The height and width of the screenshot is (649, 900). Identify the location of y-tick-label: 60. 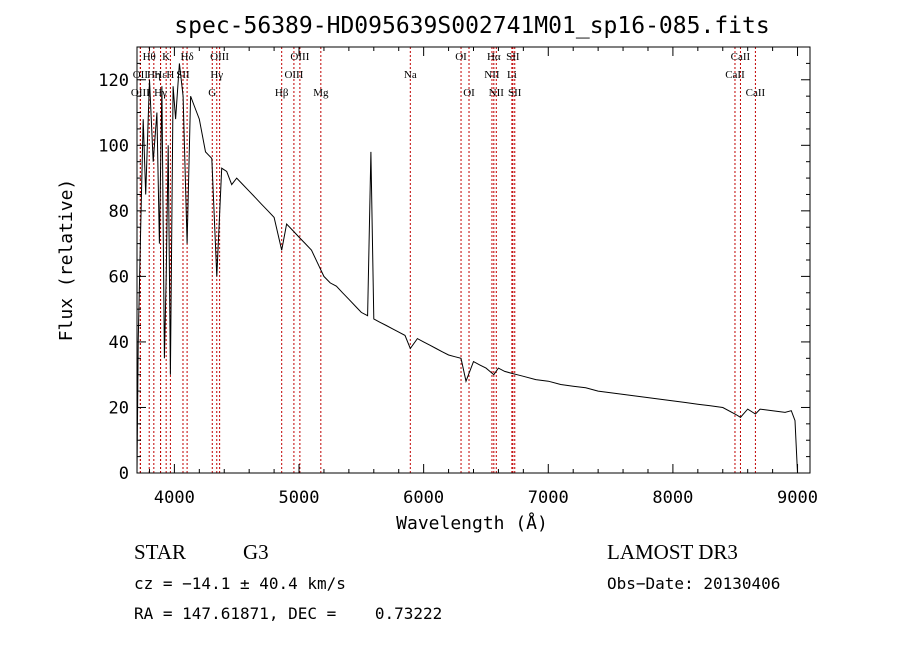
(119, 277).